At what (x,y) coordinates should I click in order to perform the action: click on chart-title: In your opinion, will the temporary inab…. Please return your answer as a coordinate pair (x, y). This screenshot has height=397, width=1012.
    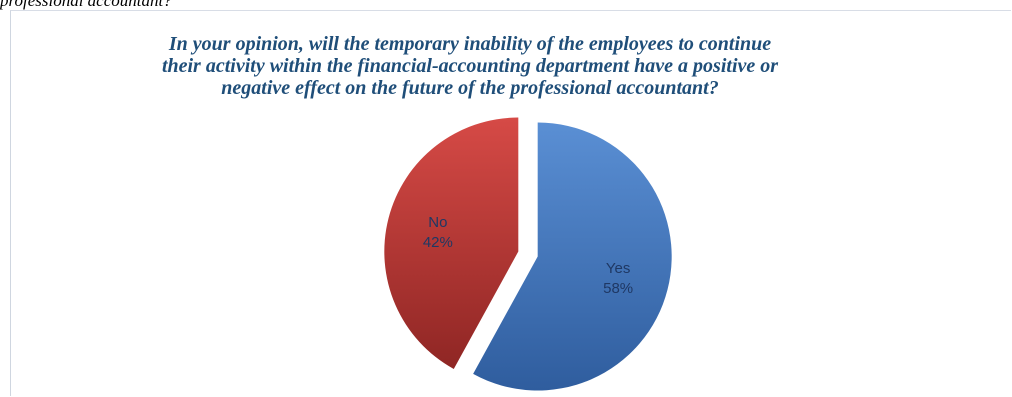
    Looking at the image, I should click on (470, 66).